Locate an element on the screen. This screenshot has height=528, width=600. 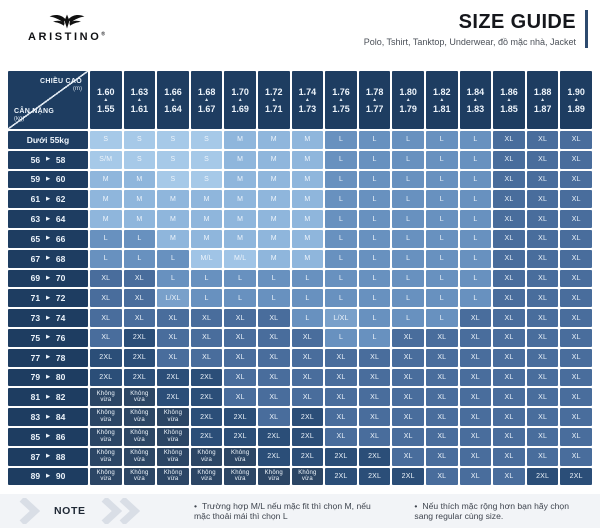
weight-to-value: 58 is located at coordinates (60, 159).